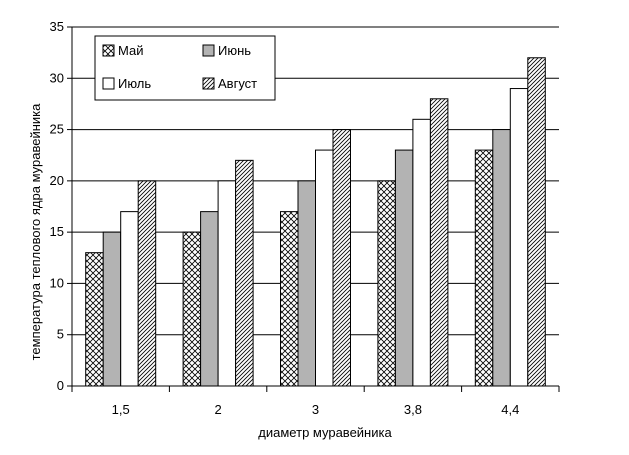 The height and width of the screenshot is (455, 629). What do you see at coordinates (57, 129) in the screenshot?
I see `y-tick-label: 25` at bounding box center [57, 129].